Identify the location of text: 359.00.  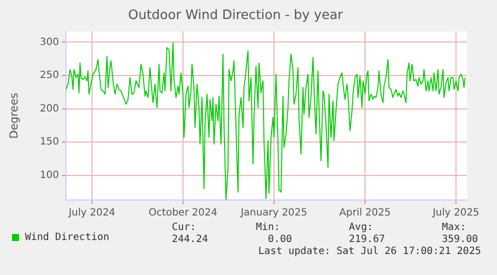
(460, 239).